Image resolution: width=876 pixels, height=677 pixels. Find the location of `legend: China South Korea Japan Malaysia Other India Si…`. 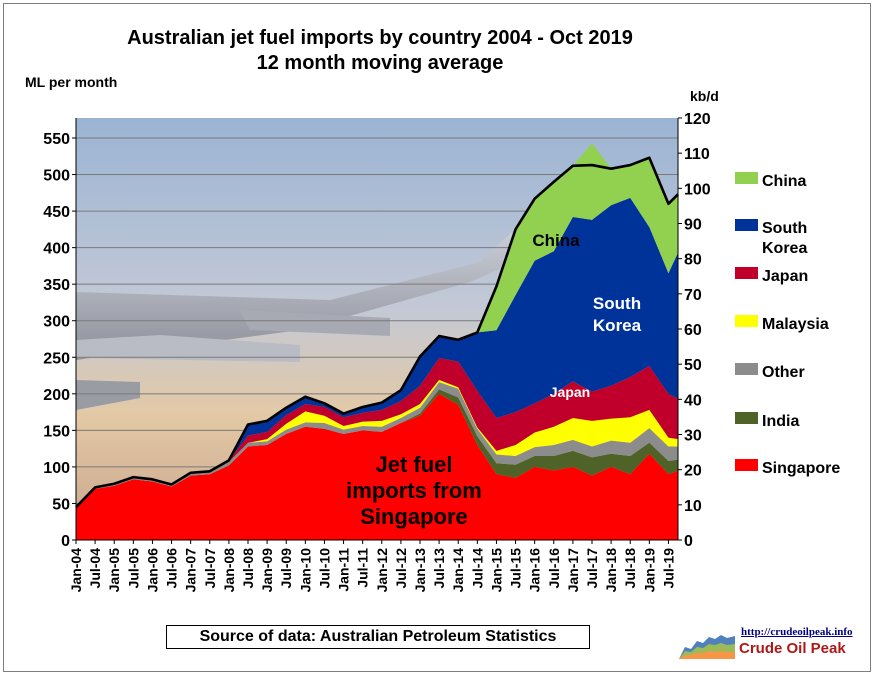

legend: China South Korea Japan Malaysia Other India Si… is located at coordinates (787, 324).